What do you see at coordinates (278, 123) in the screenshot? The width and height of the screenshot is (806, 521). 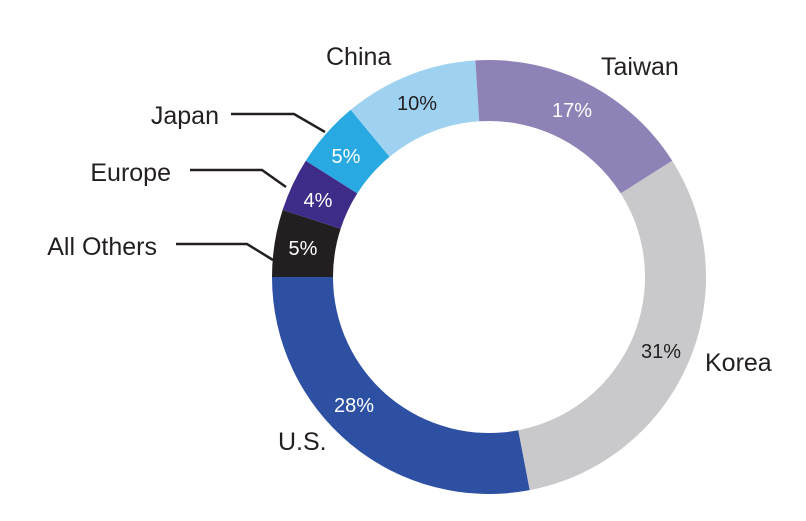 I see `leader-line-japan` at bounding box center [278, 123].